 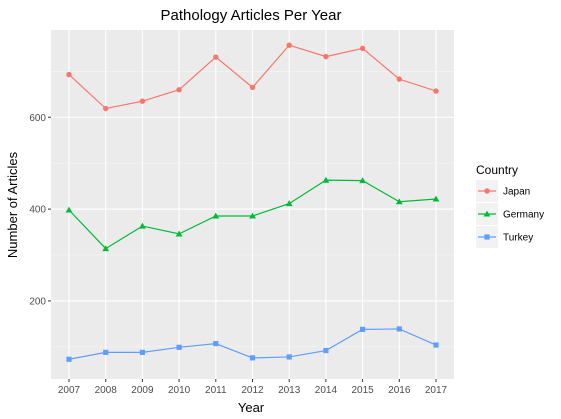 What do you see at coordinates (362, 390) in the screenshot?
I see `x-tick-label: 2015` at bounding box center [362, 390].